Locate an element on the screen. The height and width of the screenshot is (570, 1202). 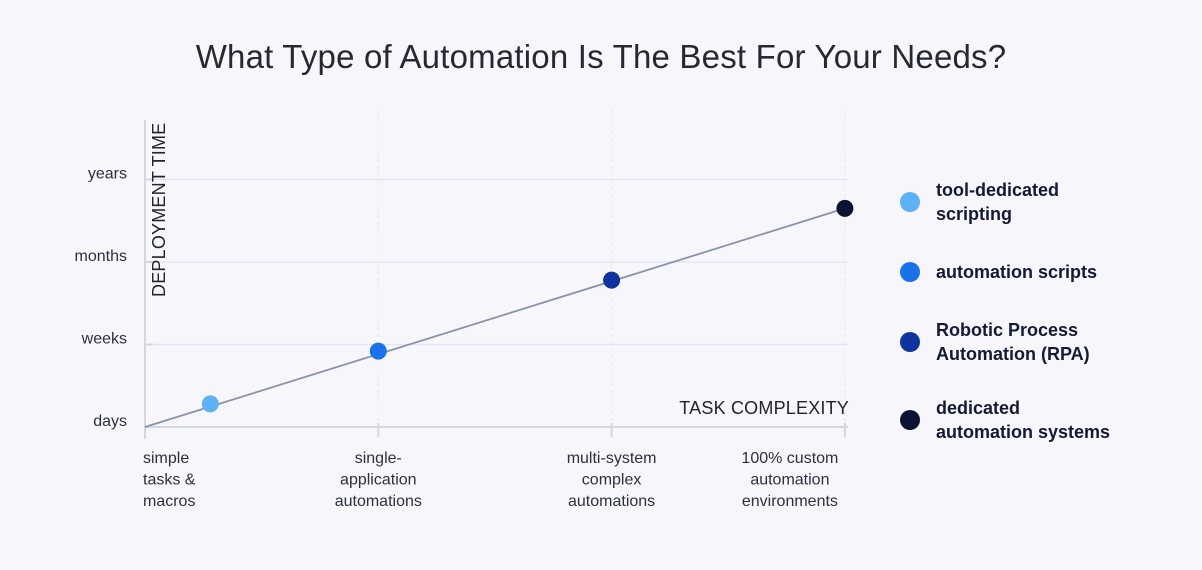
x-tick-label: single-application automations is located at coordinates (378, 480).